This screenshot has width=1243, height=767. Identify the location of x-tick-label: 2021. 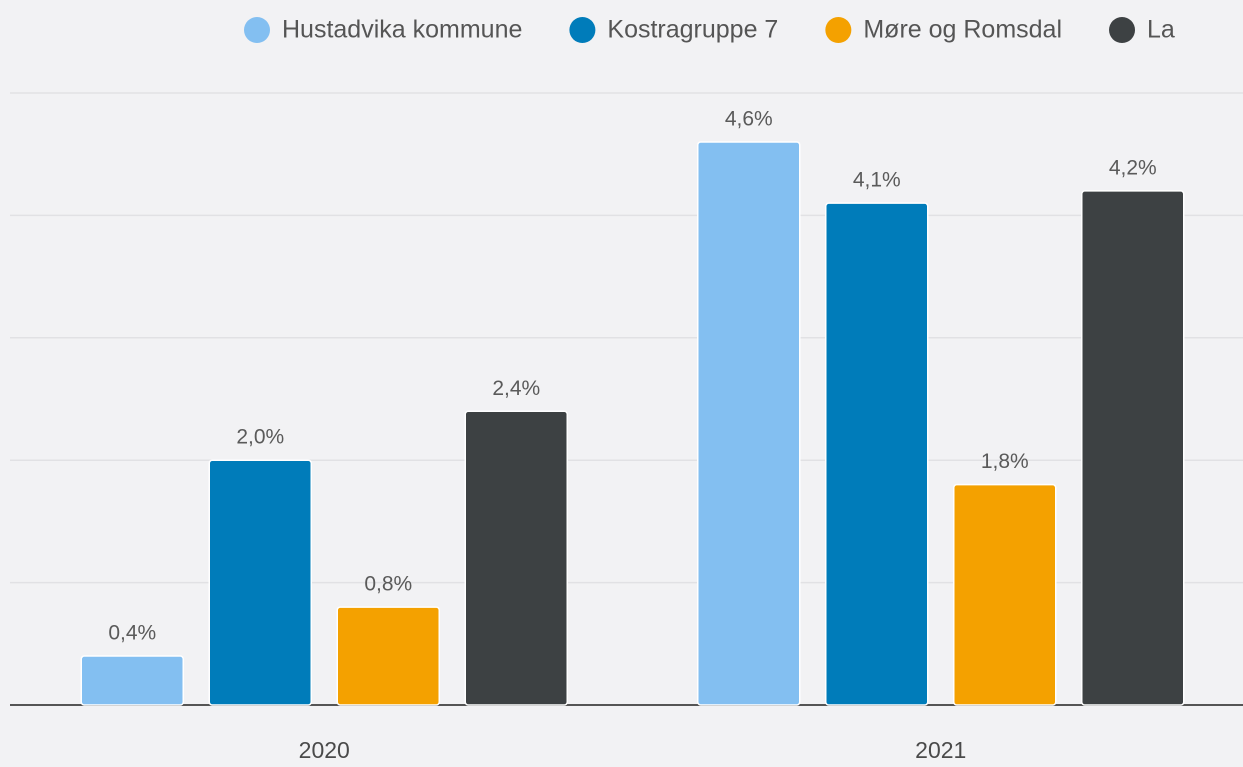
(940, 750).